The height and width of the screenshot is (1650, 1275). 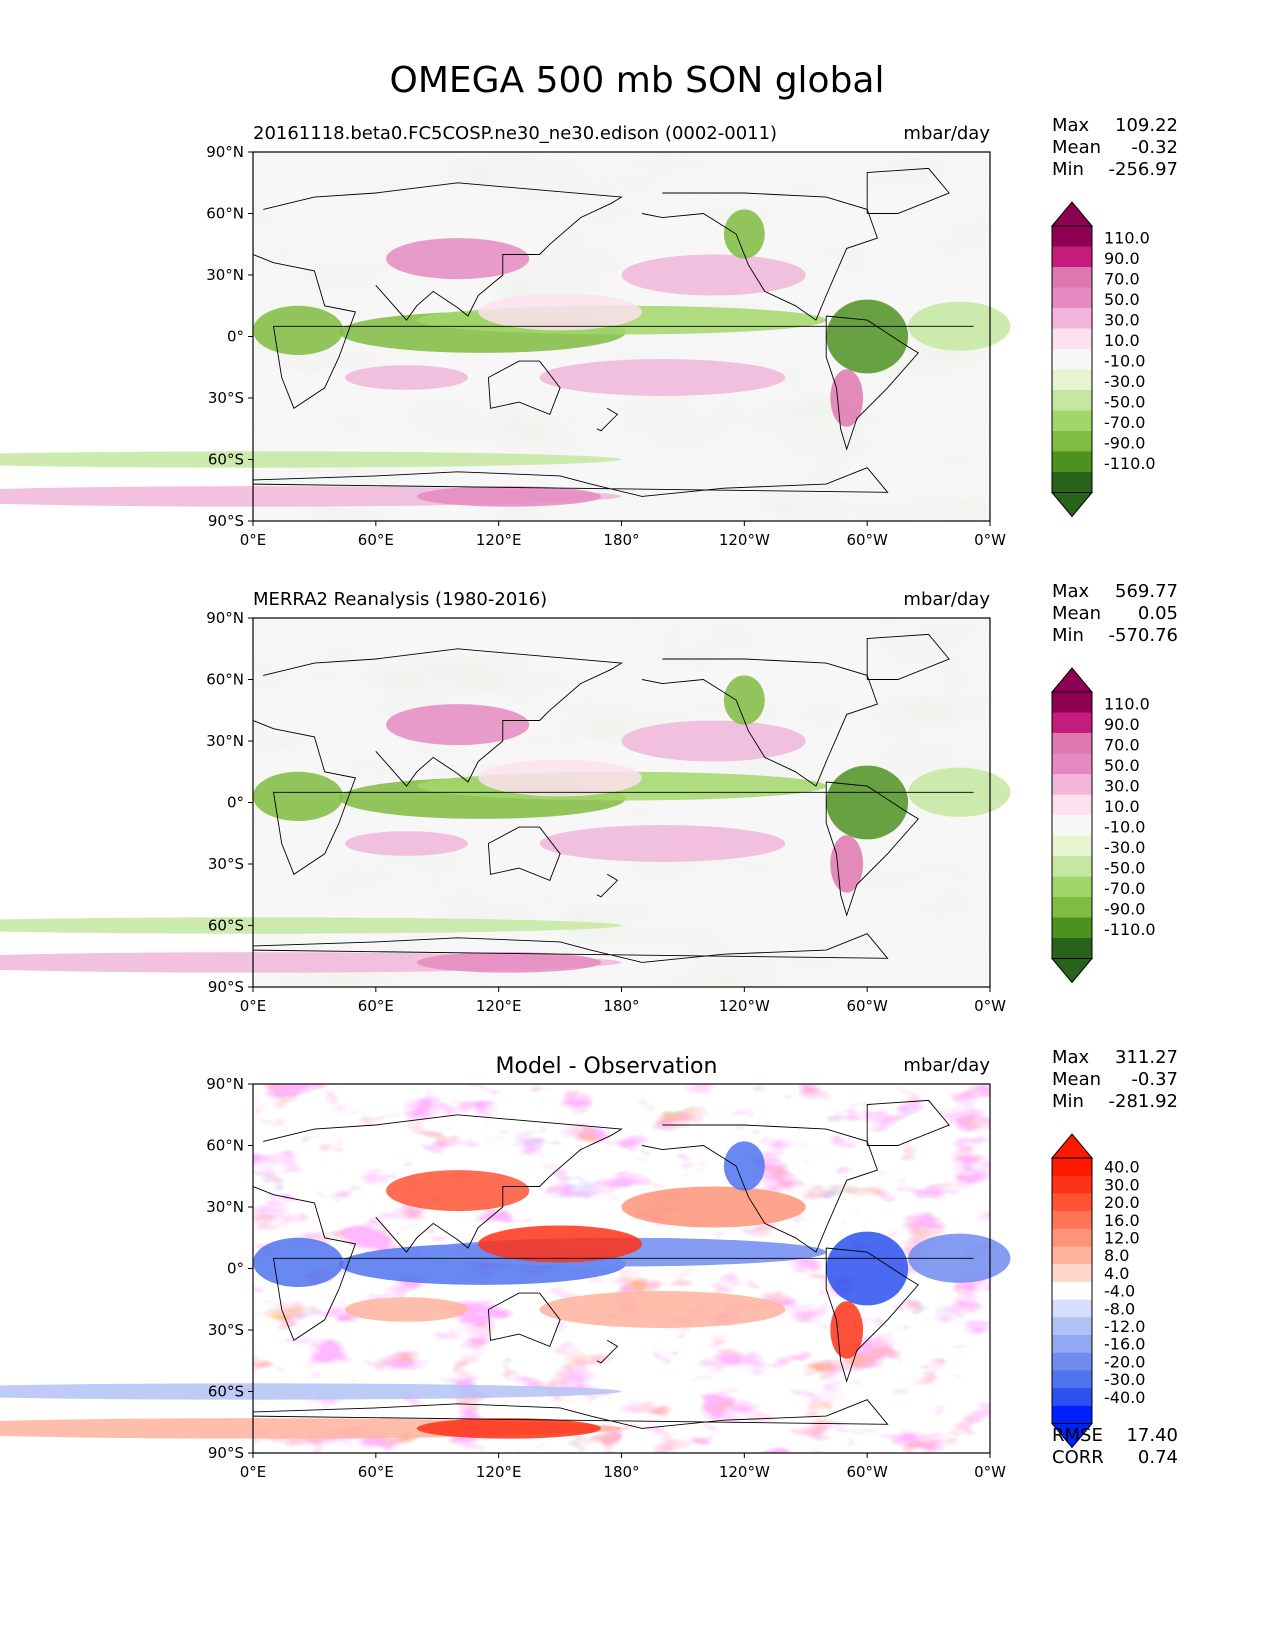 What do you see at coordinates (1119, 1291) in the screenshot?
I see `colorbar-tick-label: -4.0` at bounding box center [1119, 1291].